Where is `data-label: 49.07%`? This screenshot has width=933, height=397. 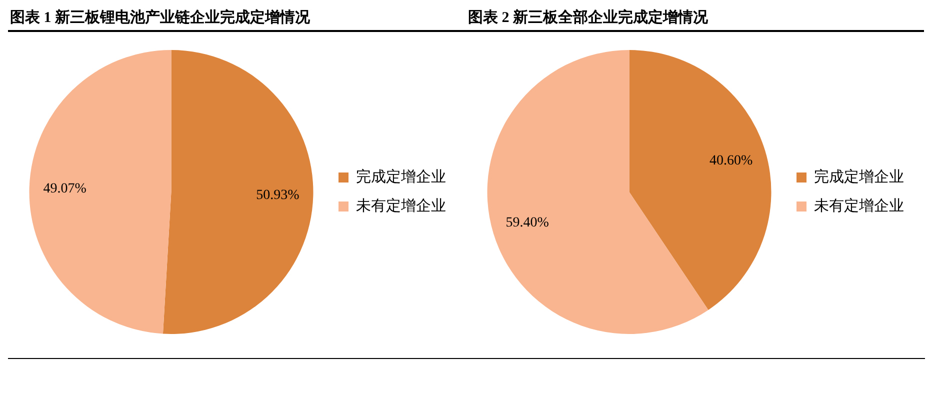 data-label: 49.07% is located at coordinates (65, 189).